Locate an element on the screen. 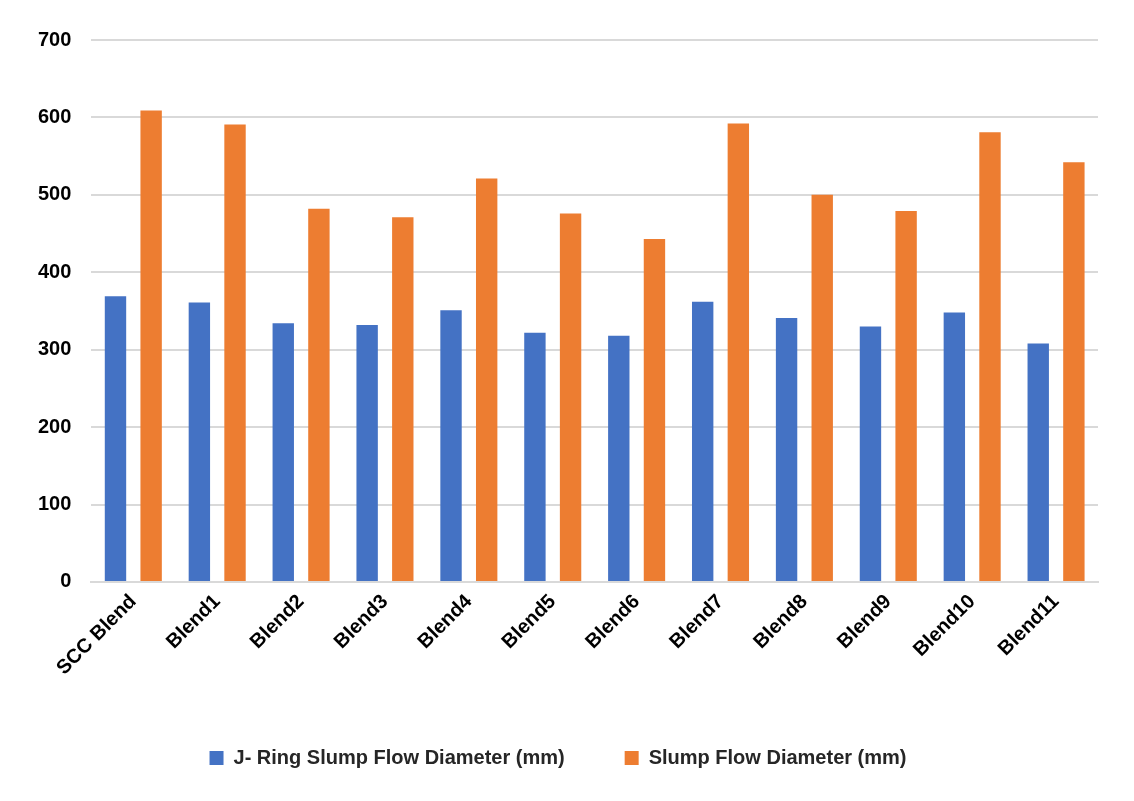  y-tick-label: 300 is located at coordinates (54, 348).